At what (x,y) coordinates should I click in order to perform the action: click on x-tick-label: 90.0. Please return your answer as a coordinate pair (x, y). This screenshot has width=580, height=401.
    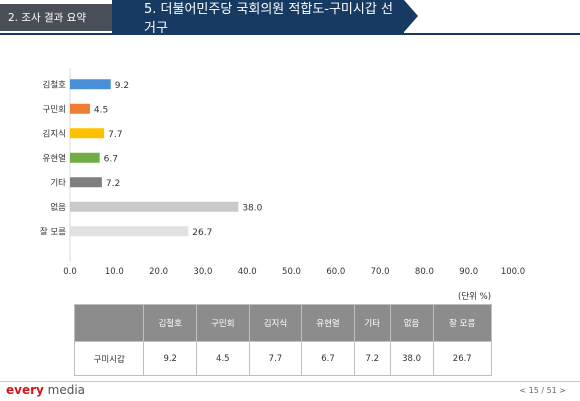
    Looking at the image, I should click on (468, 272).